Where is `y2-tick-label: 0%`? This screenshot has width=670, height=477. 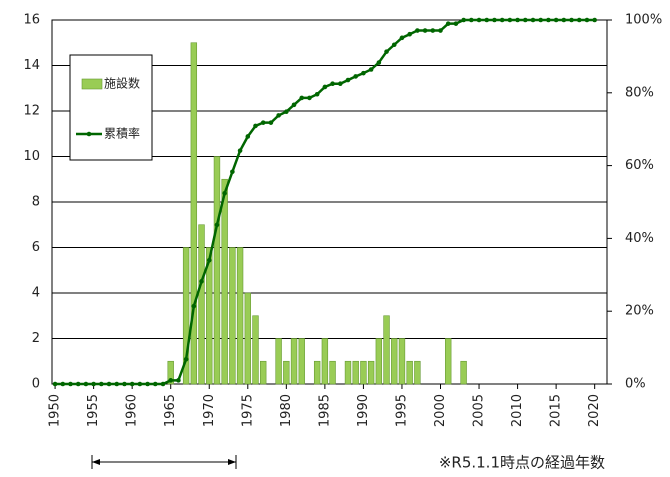 y2-tick-label: 0% is located at coordinates (635, 384).